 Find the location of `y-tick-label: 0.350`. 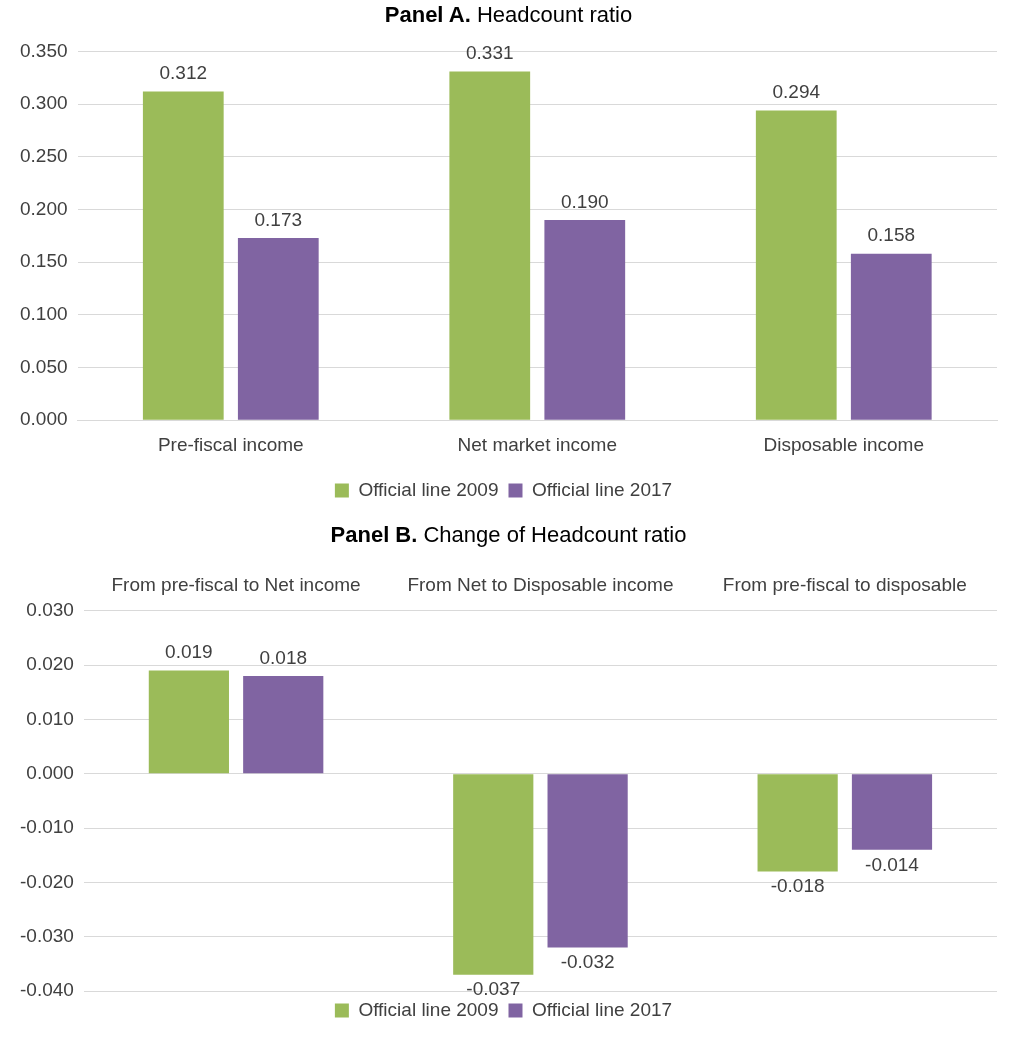

y-tick-label: 0.350 is located at coordinates (44, 50).